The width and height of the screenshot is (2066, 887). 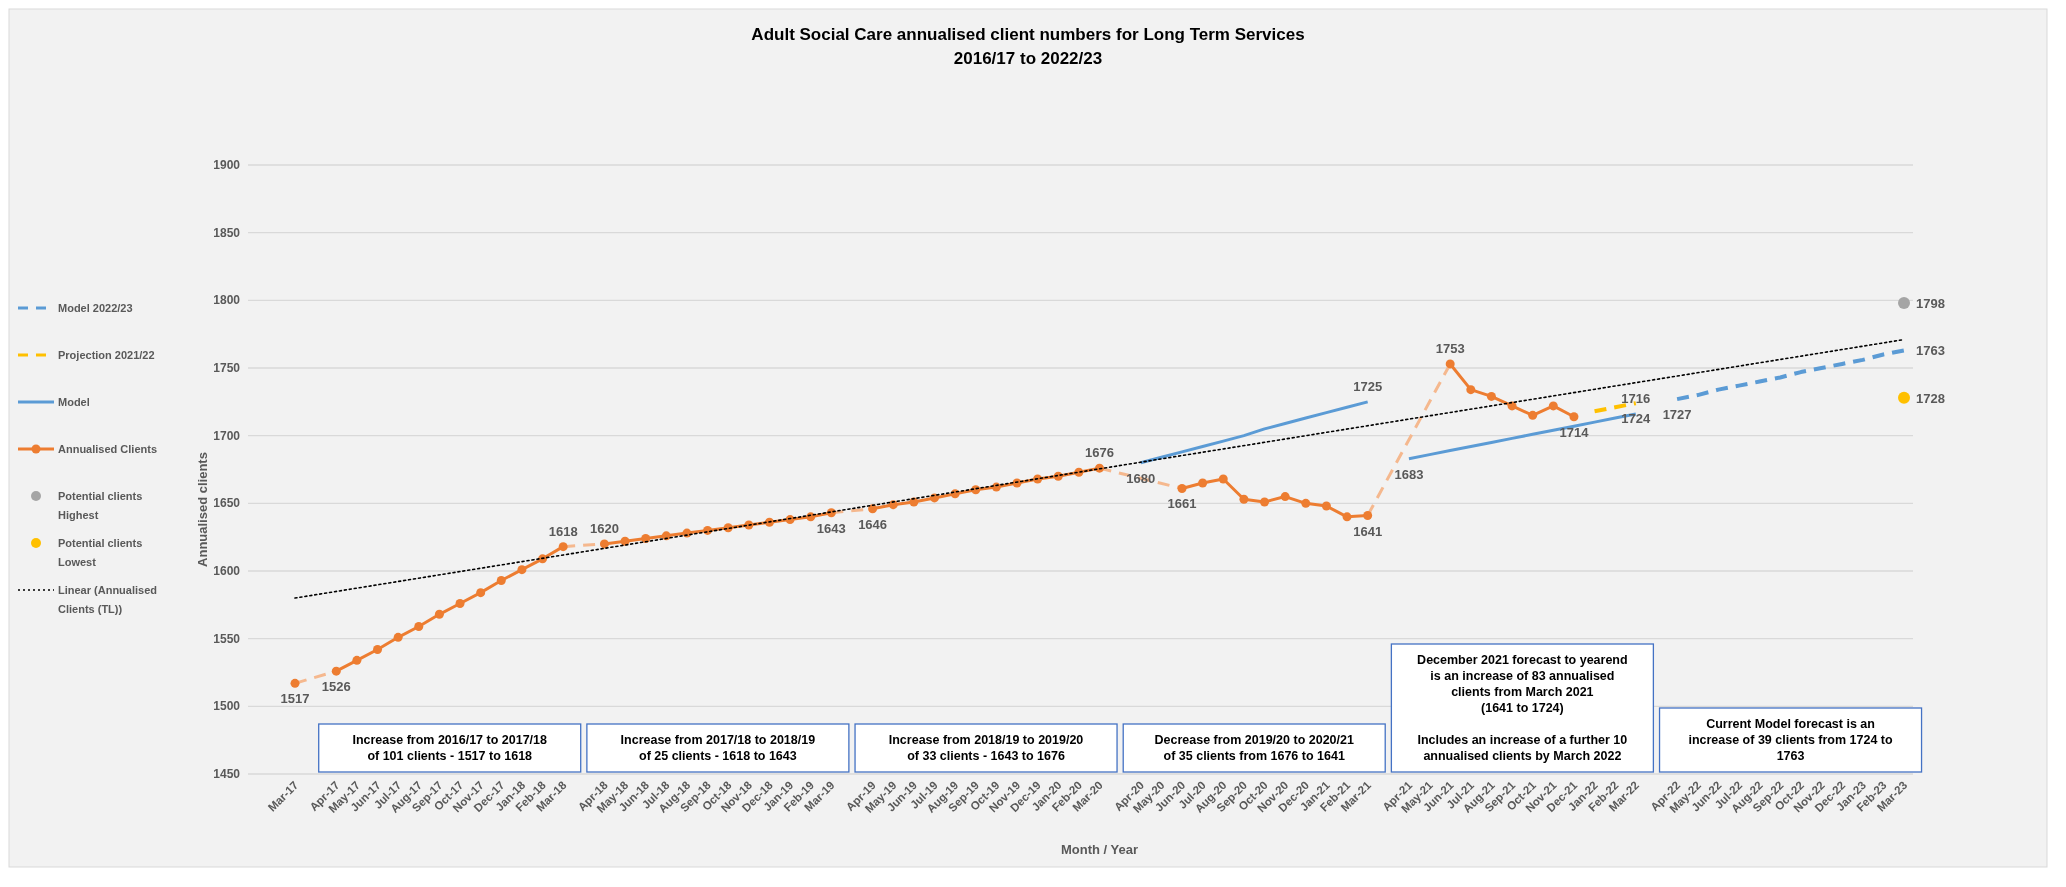 What do you see at coordinates (336, 687) in the screenshot?
I see `data-label: 1526` at bounding box center [336, 687].